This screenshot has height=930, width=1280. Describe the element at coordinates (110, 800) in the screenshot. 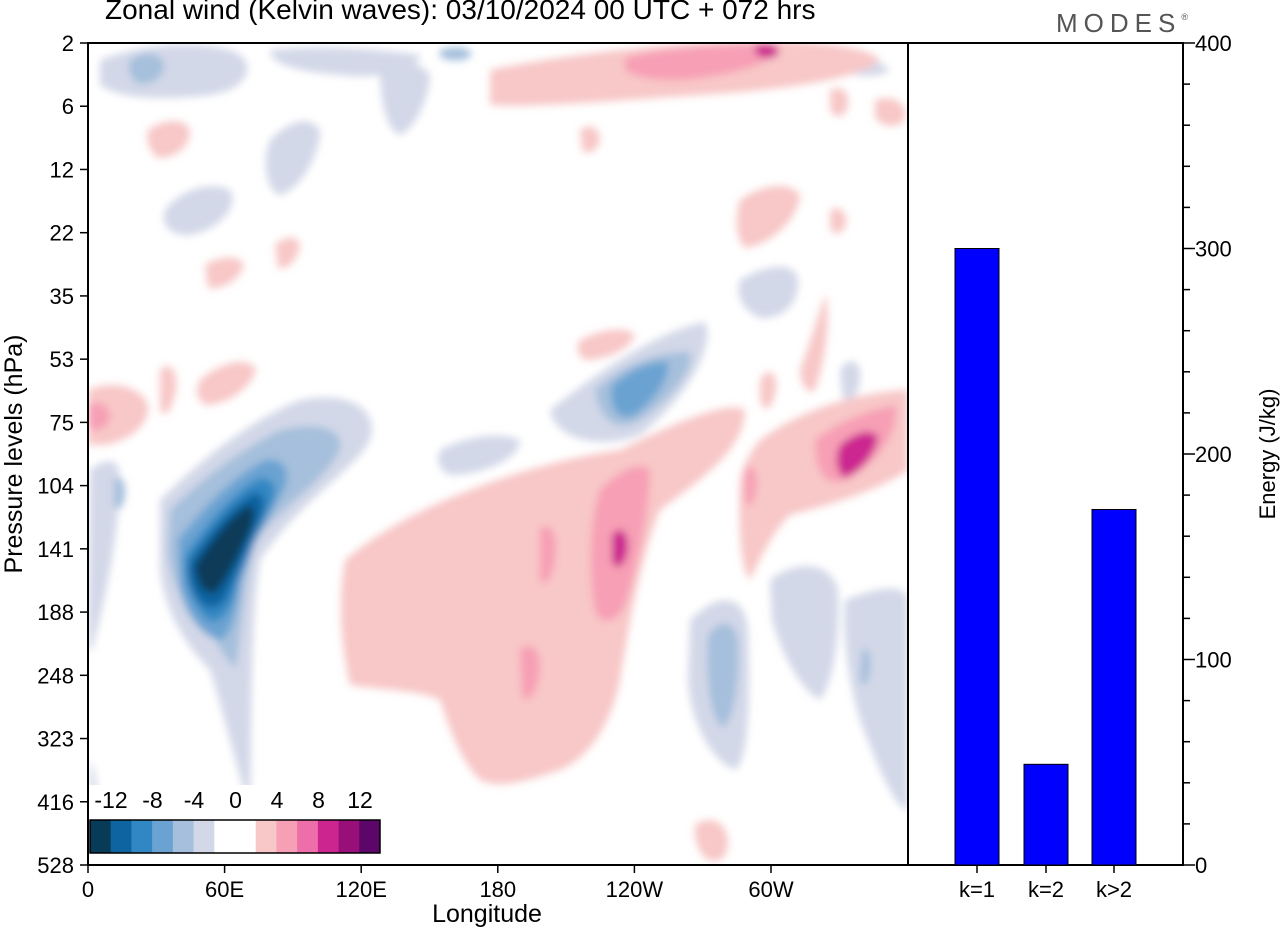

I see `colorbar-label: -12` at that location.